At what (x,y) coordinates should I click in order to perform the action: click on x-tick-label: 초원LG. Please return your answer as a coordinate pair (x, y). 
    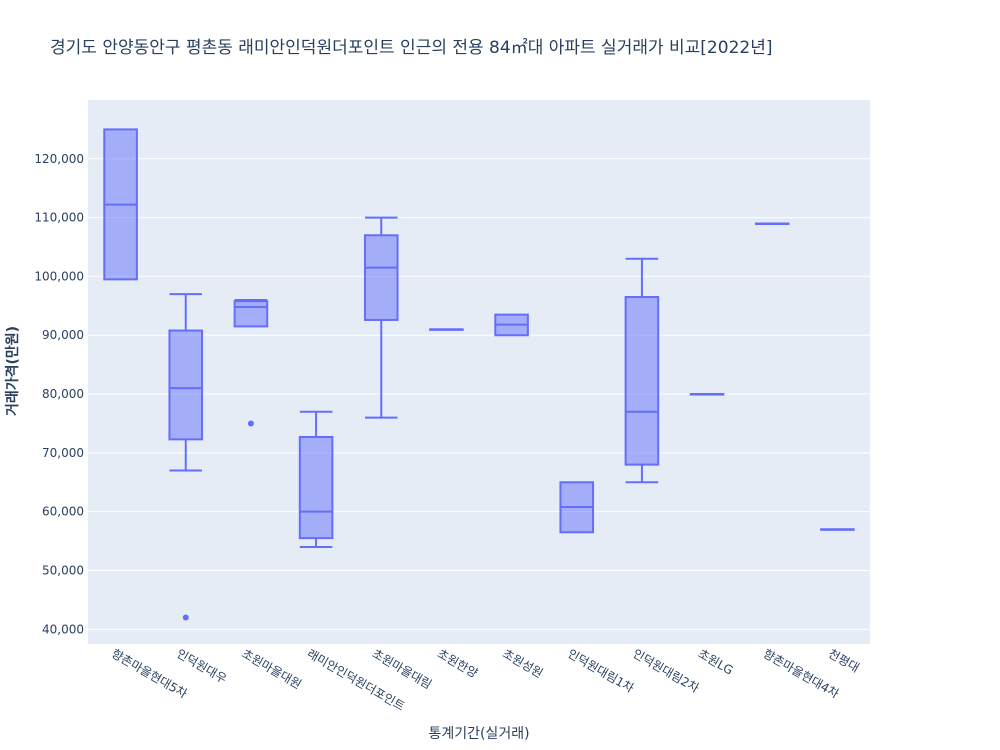
    Looking at the image, I should click on (716, 661).